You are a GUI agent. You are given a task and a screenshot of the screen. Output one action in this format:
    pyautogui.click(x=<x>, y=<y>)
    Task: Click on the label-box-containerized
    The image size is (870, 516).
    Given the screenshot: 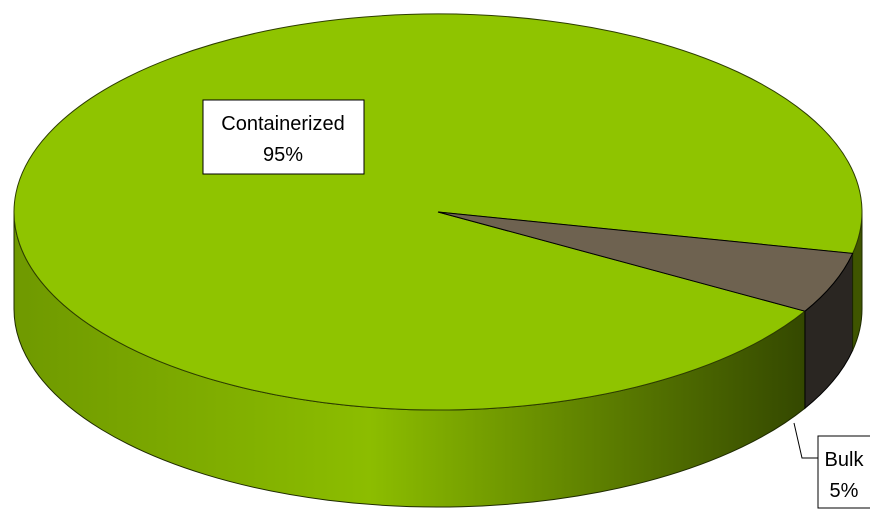 What is the action you would take?
    pyautogui.click(x=283, y=137)
    